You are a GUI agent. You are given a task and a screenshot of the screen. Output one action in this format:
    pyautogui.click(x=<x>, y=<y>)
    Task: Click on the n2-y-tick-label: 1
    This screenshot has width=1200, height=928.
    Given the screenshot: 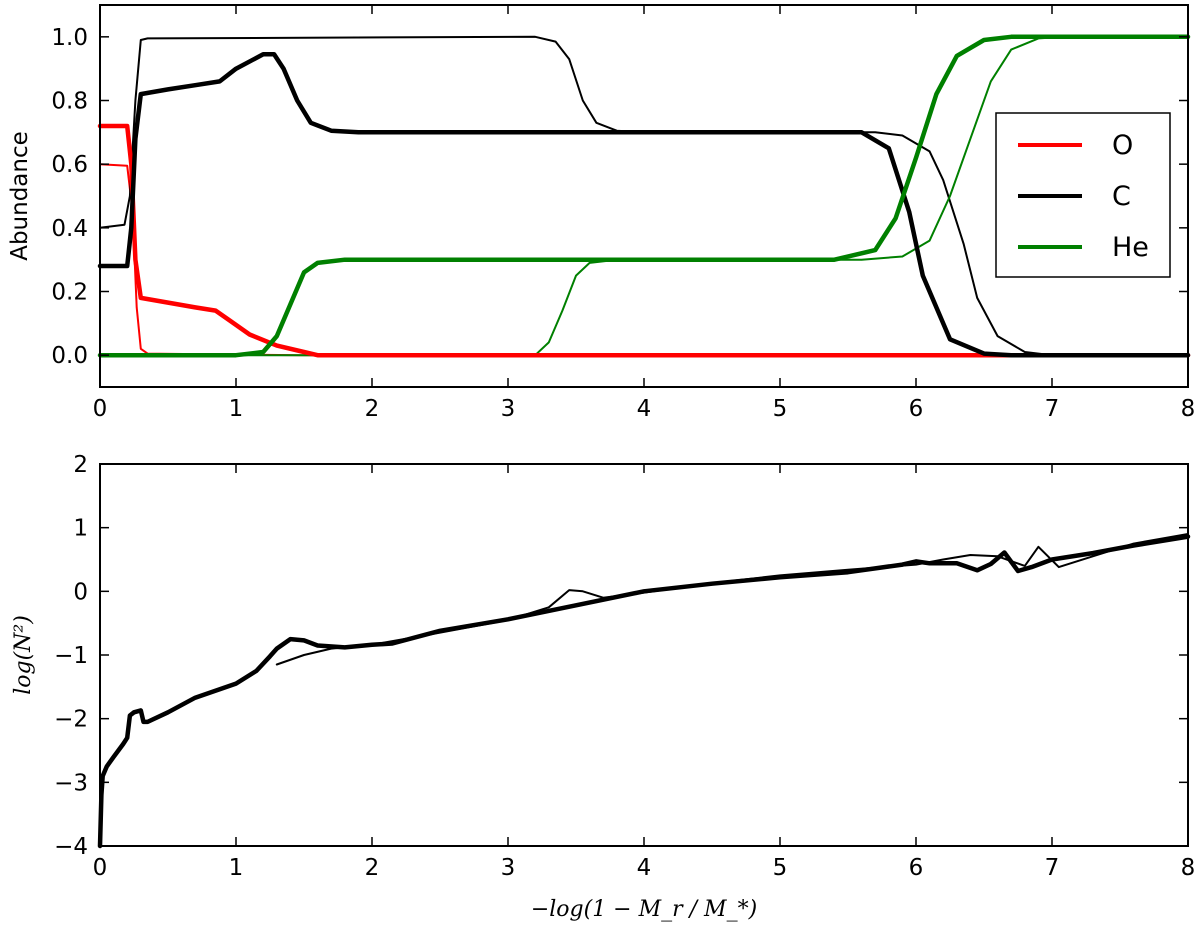 What is the action you would take?
    pyautogui.click(x=80, y=529)
    